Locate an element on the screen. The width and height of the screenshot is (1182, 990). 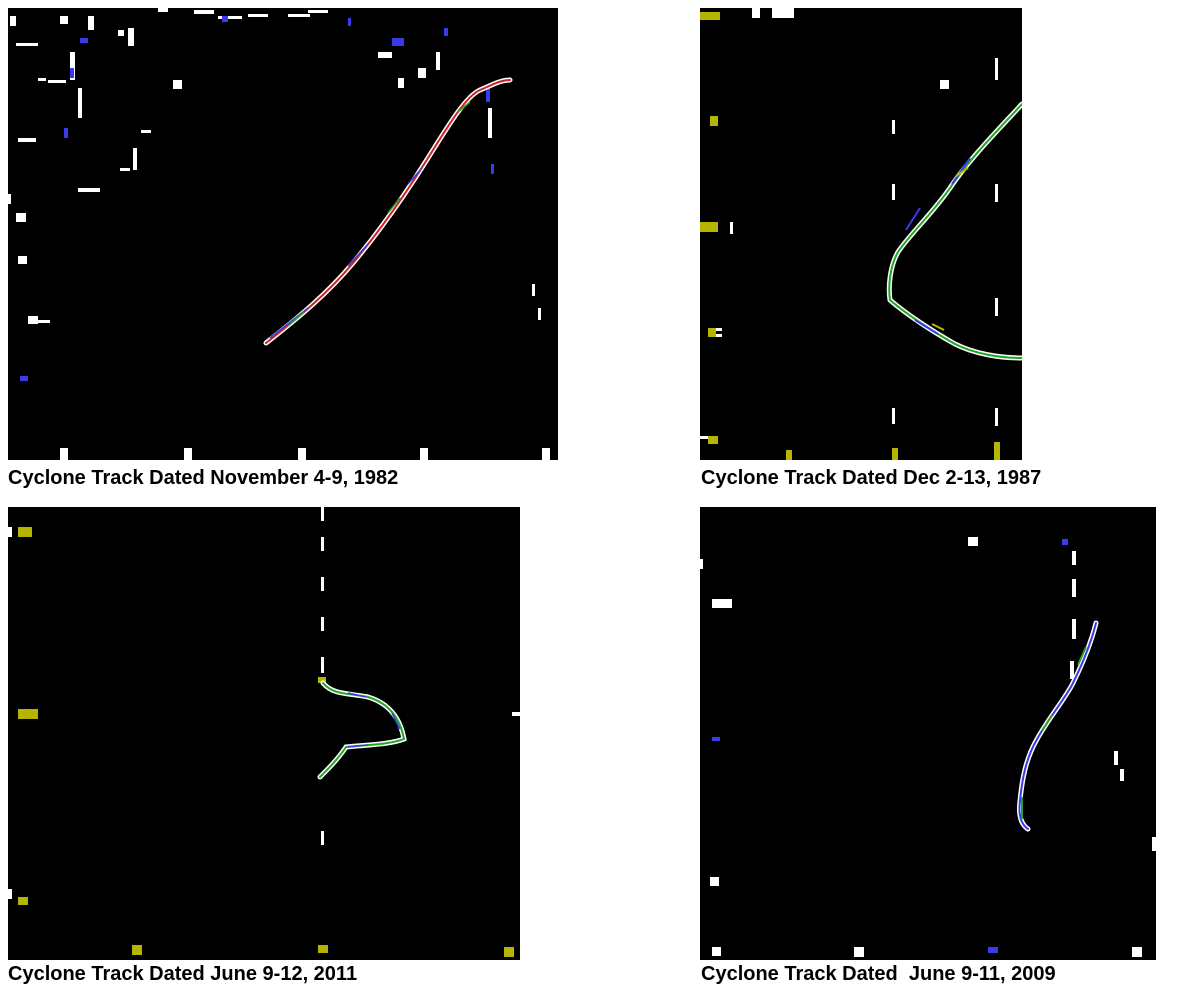
caption-1982: Cyclone Track Dated November 4-9, 1982 is located at coordinates (203, 478).